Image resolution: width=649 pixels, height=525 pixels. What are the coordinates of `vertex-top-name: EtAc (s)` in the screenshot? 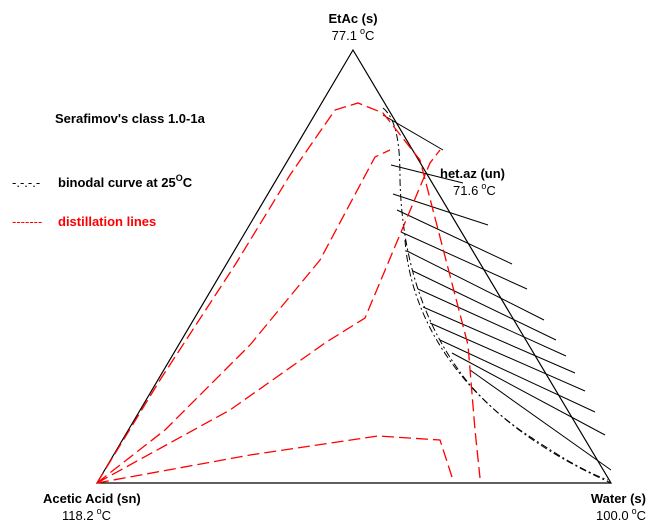 It's located at (352, 18).